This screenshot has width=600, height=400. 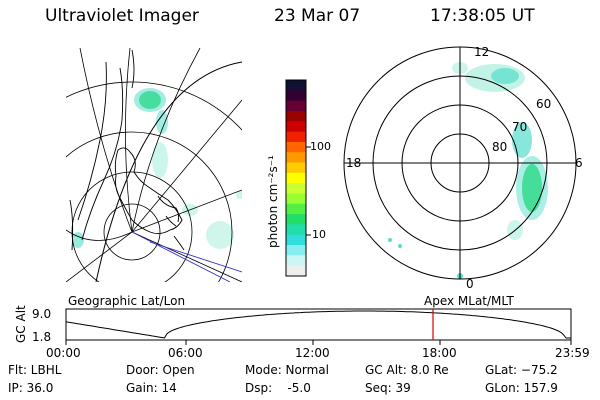 What do you see at coordinates (544, 104) in the screenshot?
I see `mlat-label-60: 60` at bounding box center [544, 104].